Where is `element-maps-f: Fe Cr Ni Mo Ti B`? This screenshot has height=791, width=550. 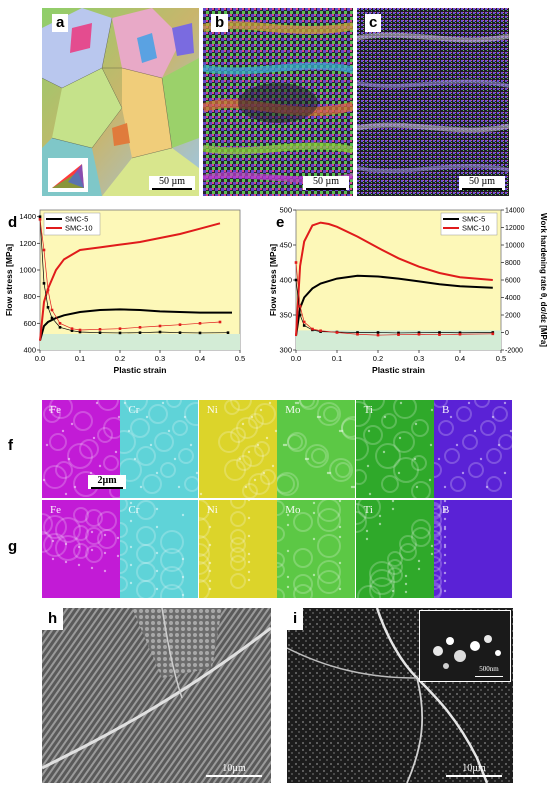
element-maps-f: Fe Cr Ni Mo Ti B is located at coordinates (277, 449).